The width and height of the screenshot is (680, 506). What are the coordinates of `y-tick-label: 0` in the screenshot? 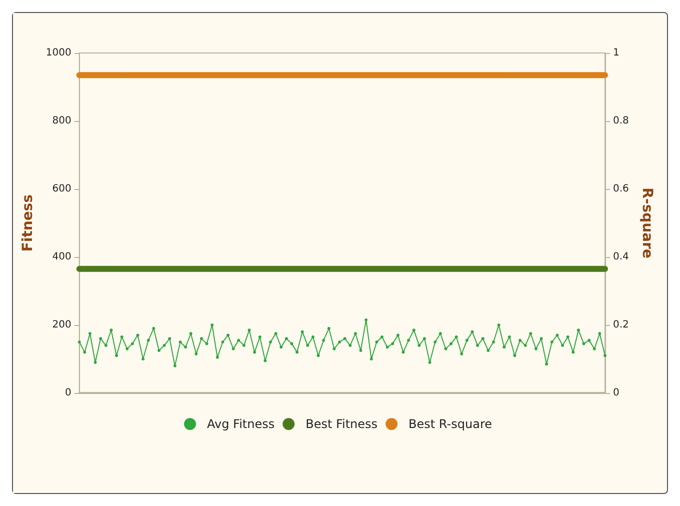 It's located at (68, 393).